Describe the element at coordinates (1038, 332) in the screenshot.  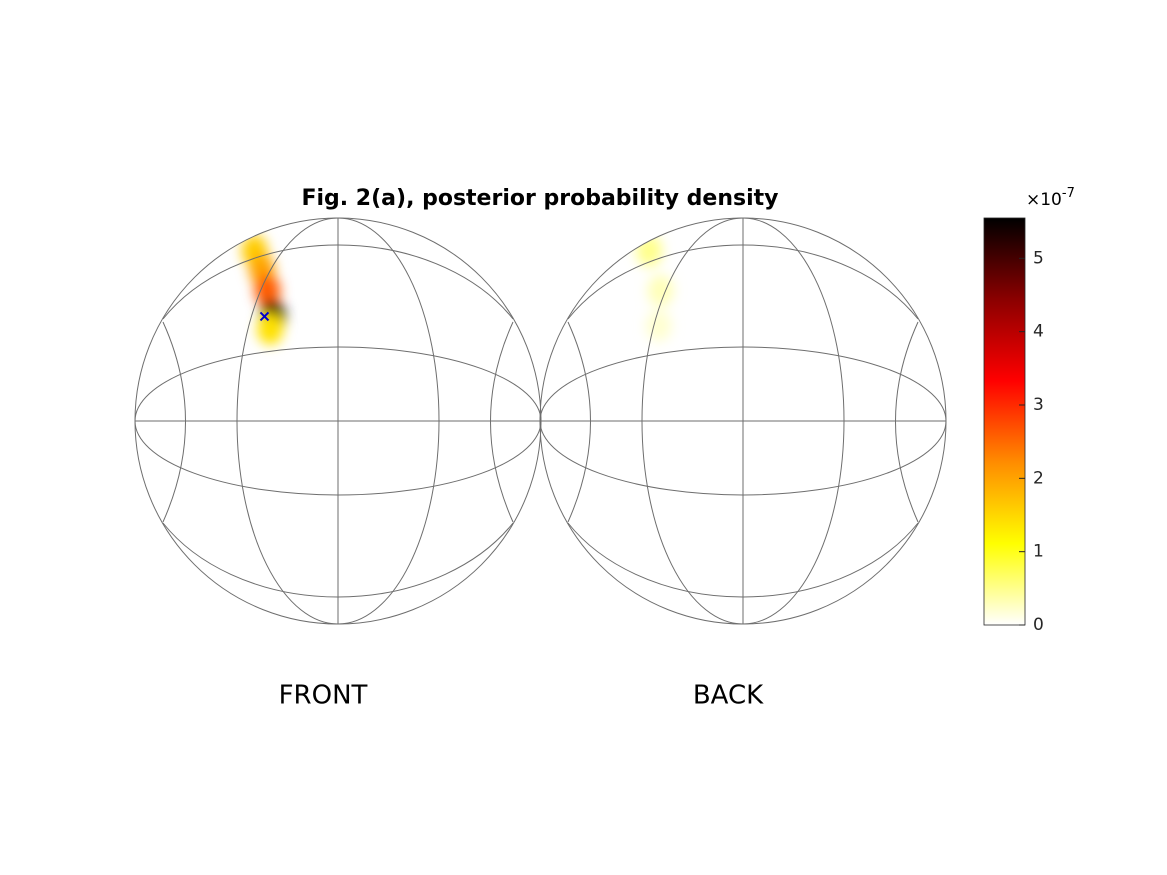
I see `colorbar-tick-label: 4` at that location.